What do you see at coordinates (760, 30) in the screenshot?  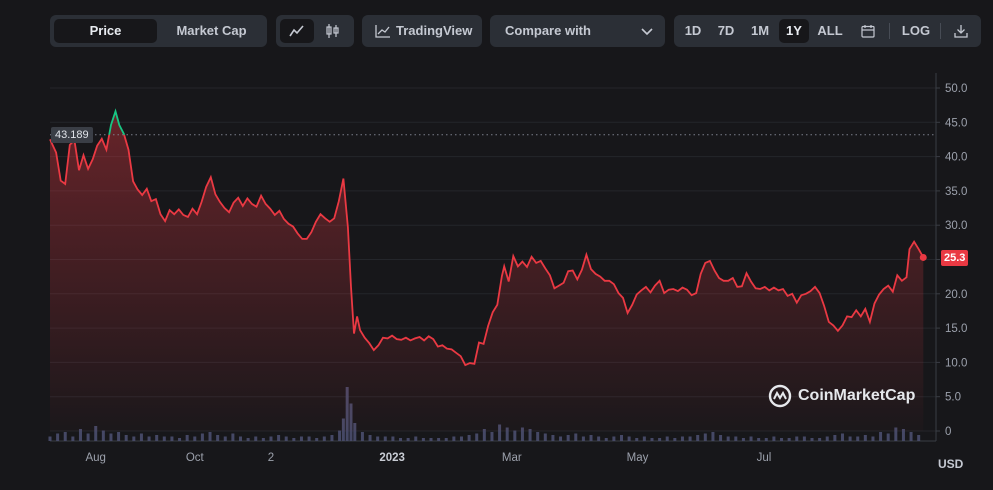 I see `range-1m-button: 1M` at bounding box center [760, 30].